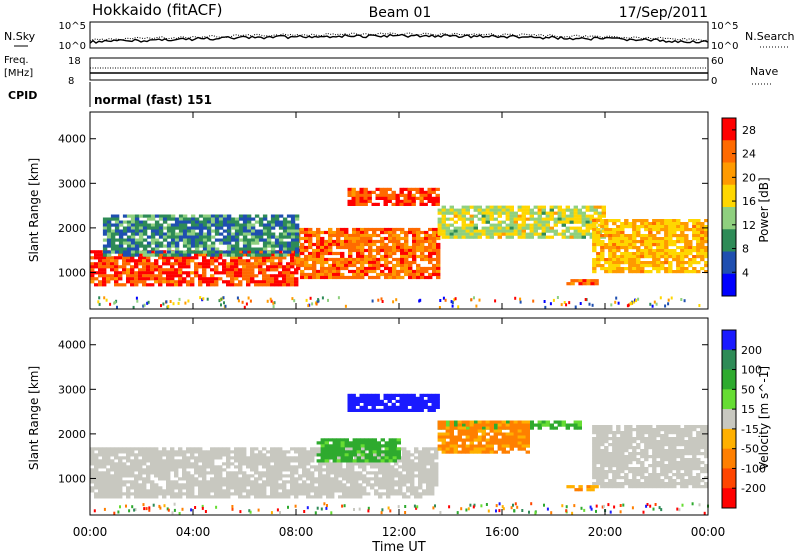  I want to click on power-speckle, so click(668, 300).